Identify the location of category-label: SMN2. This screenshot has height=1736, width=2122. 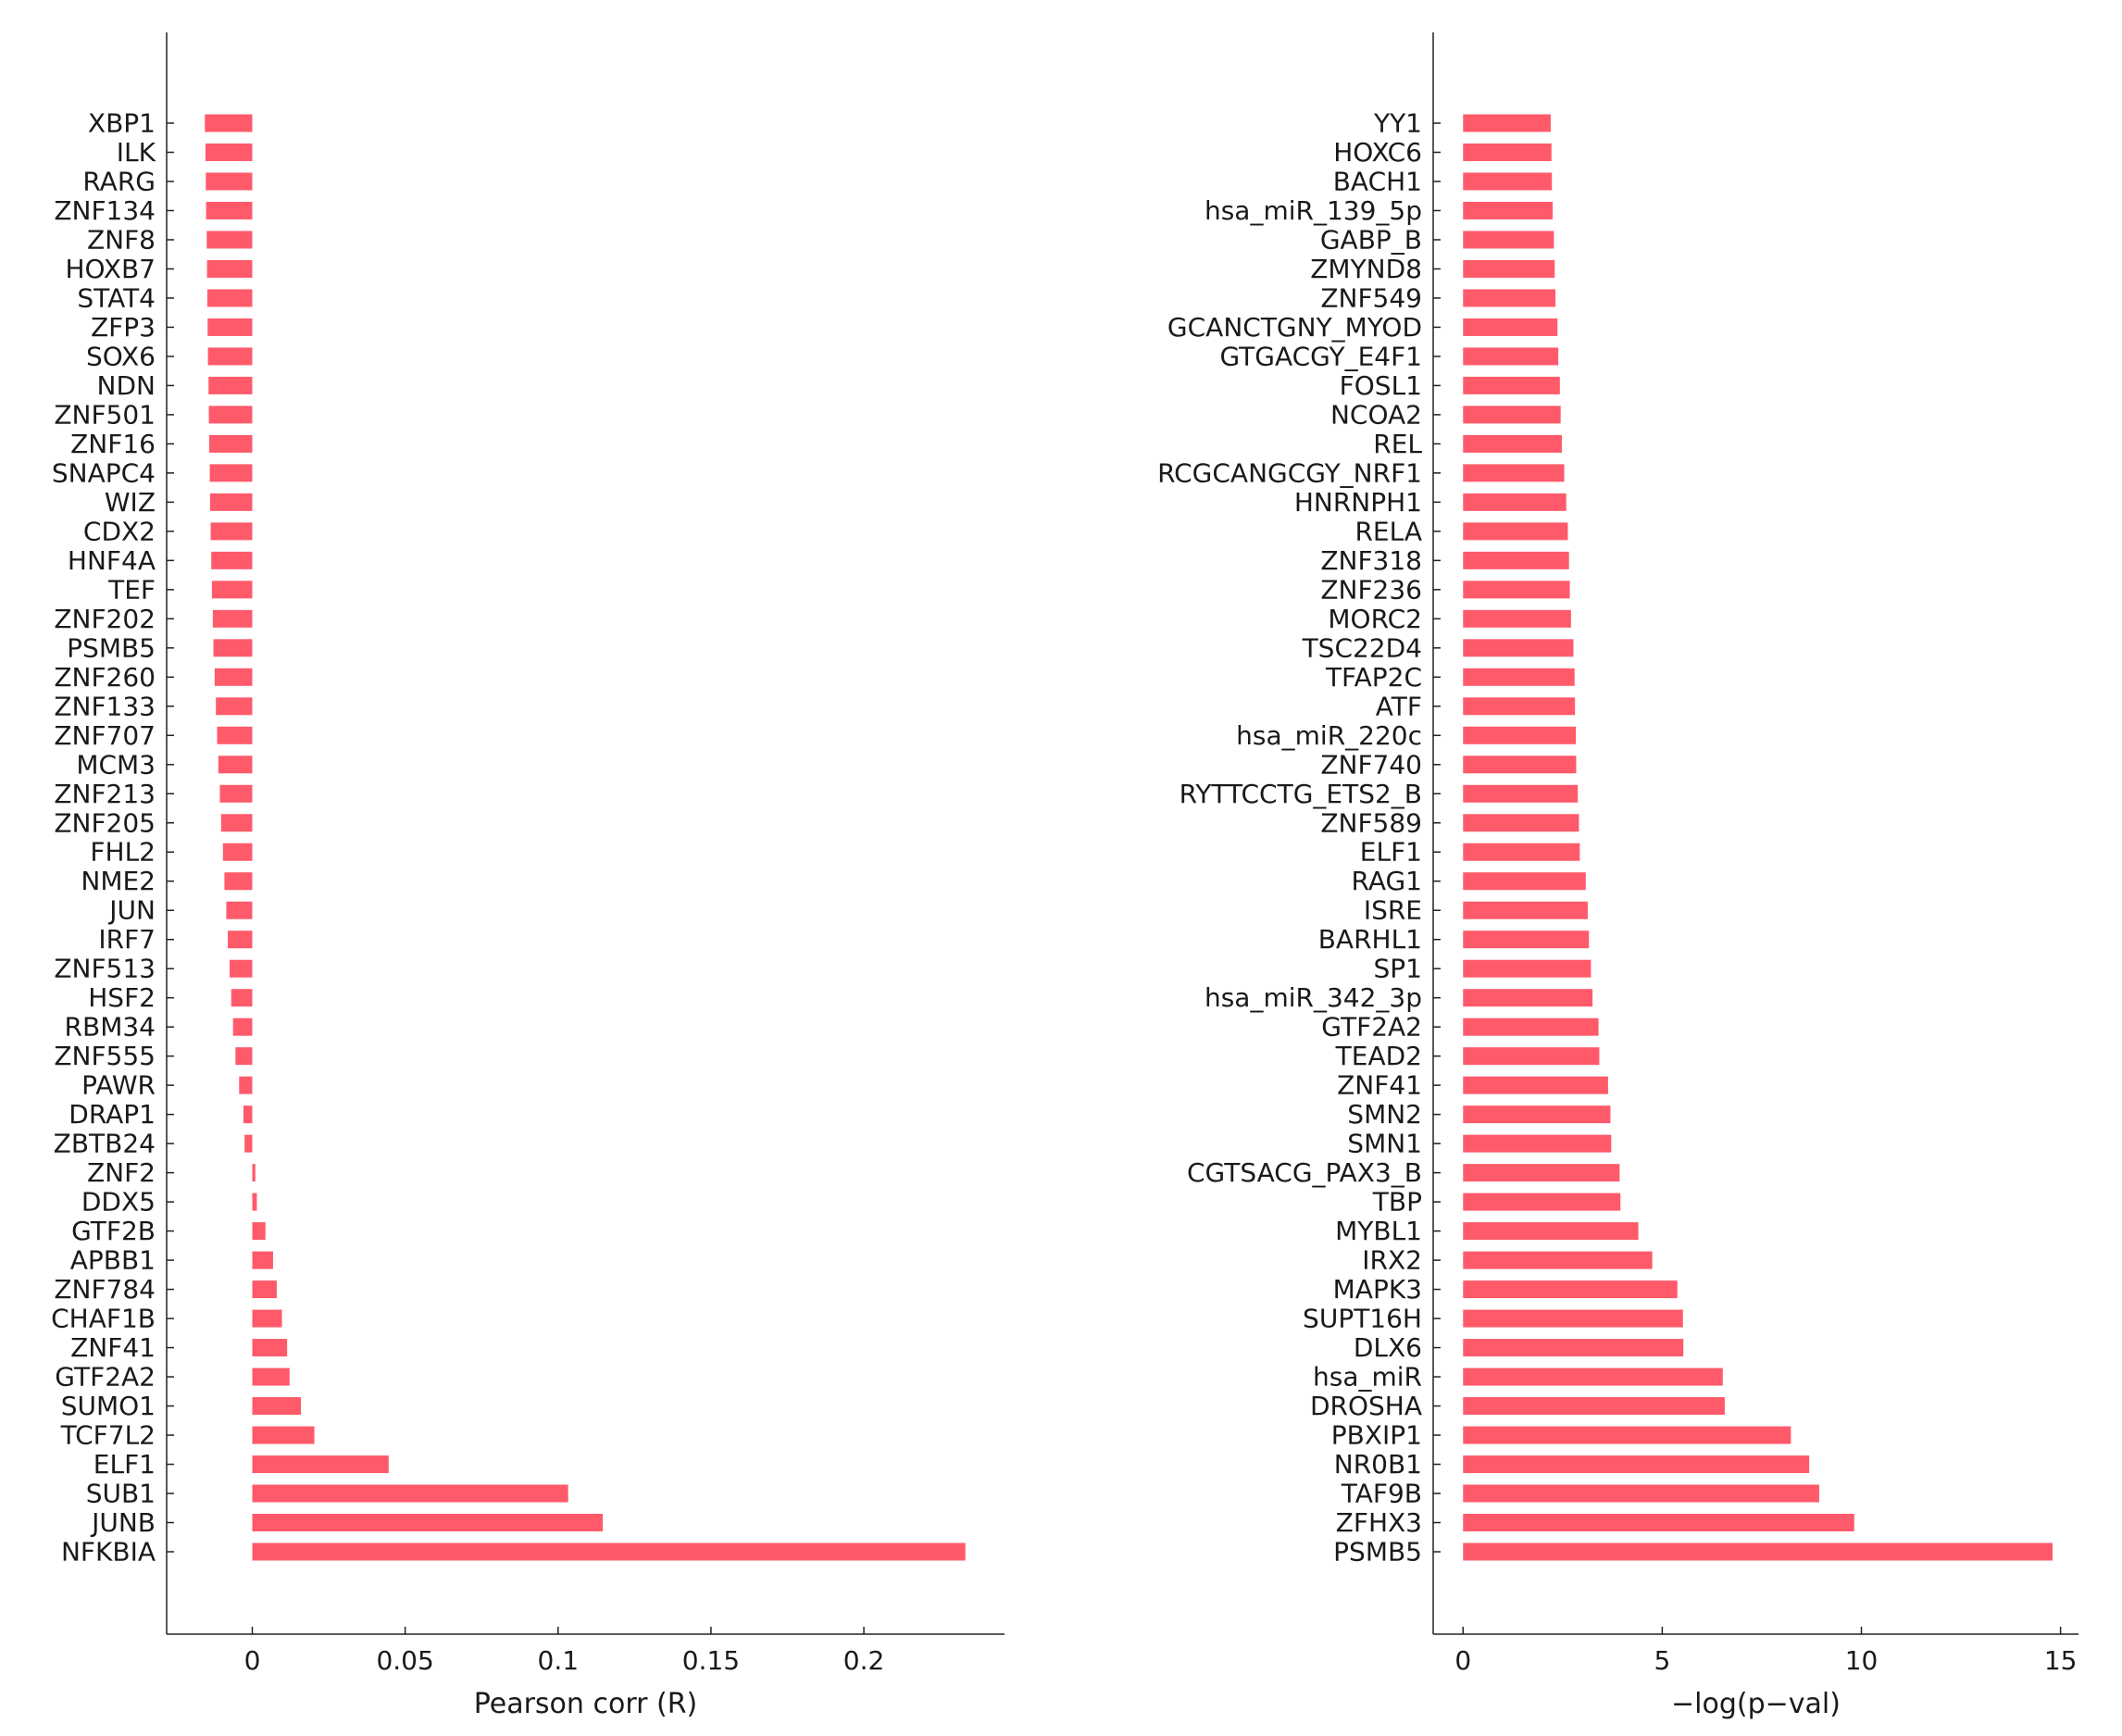
(1384, 1114).